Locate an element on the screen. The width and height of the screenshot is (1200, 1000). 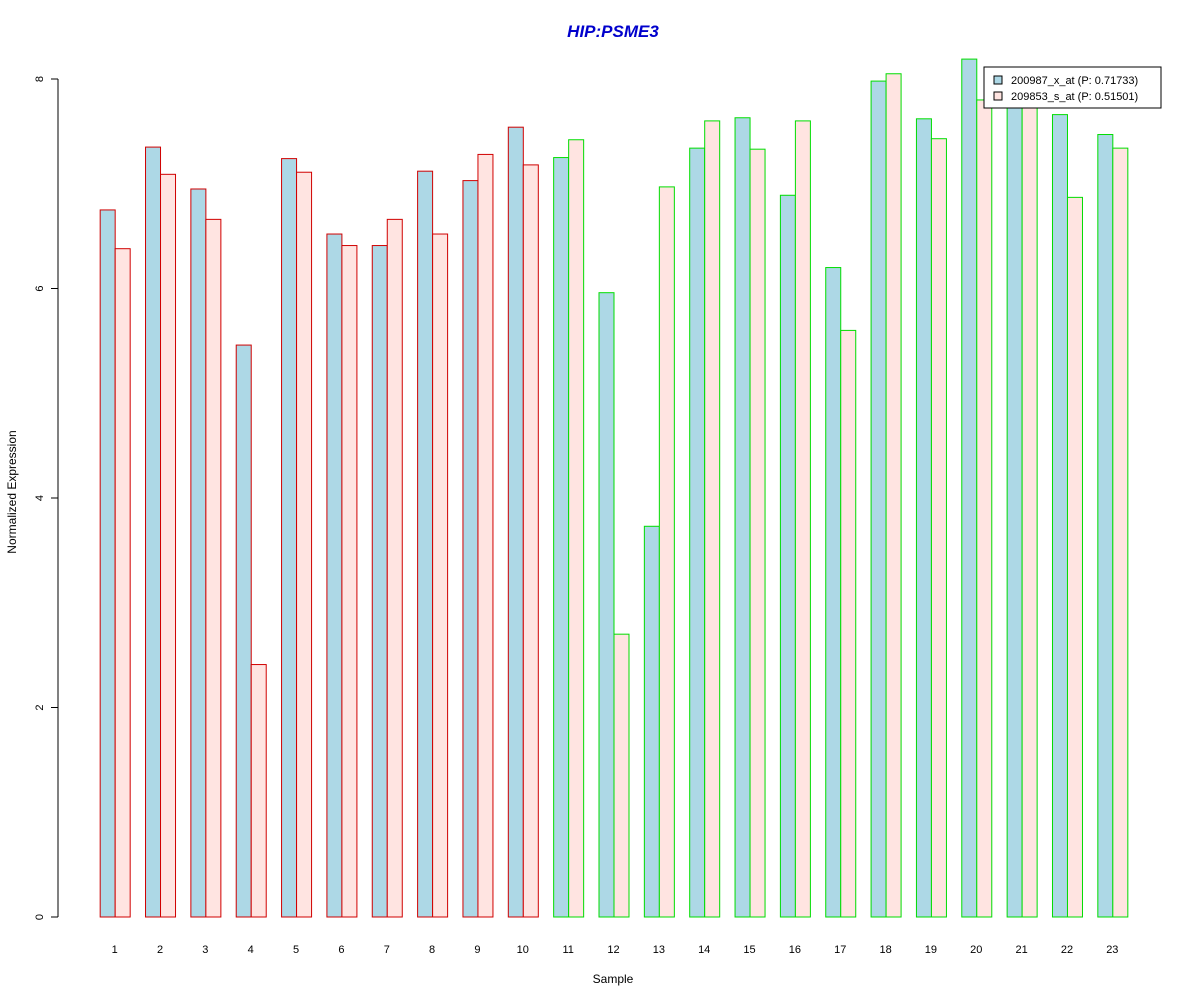
x-tick-label: 22 is located at coordinates (1067, 950).